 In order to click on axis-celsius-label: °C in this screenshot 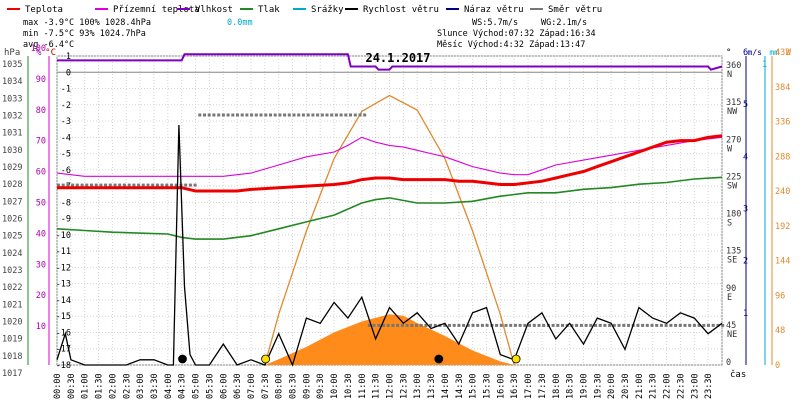, I will do `click(50, 53)`.